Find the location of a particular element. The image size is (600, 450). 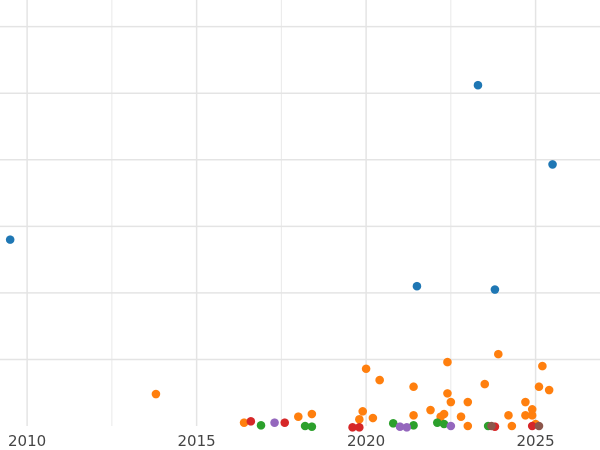

x-tick-label-2010: 2010 is located at coordinates (27, 441).